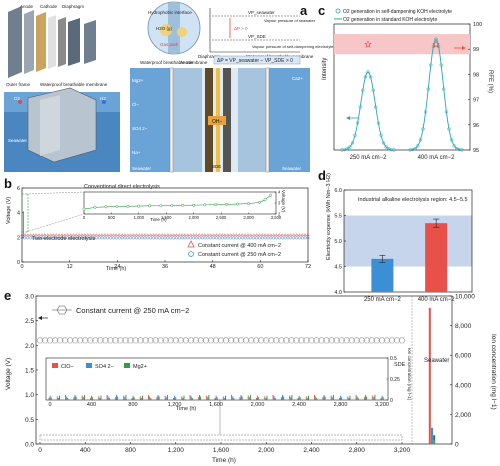 Image resolution: width=500 pixels, height=466 pixels. I want to click on e-y-tick-label: 0.5, so click(29, 420).